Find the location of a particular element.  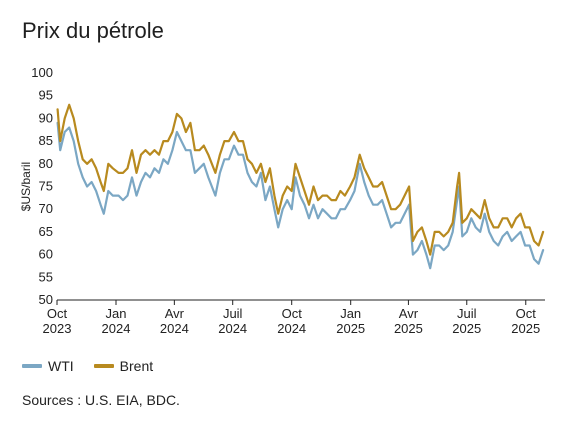

legend-label-brent: Brent is located at coordinates (136, 366).